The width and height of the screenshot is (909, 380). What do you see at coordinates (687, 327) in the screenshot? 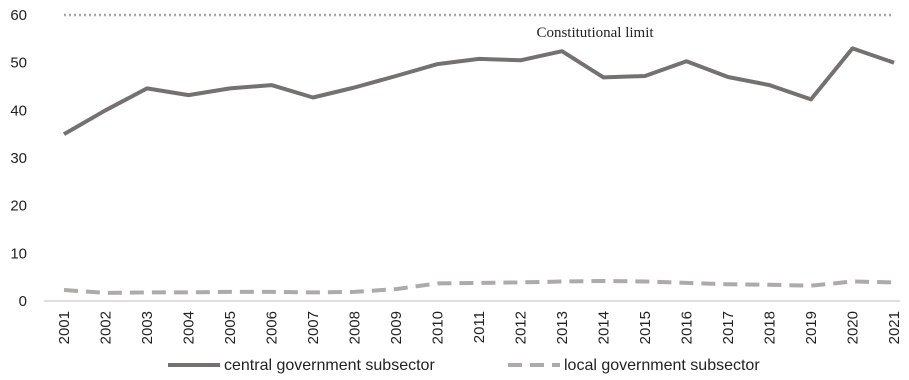
I see `x-tick-label: 2016` at bounding box center [687, 327].